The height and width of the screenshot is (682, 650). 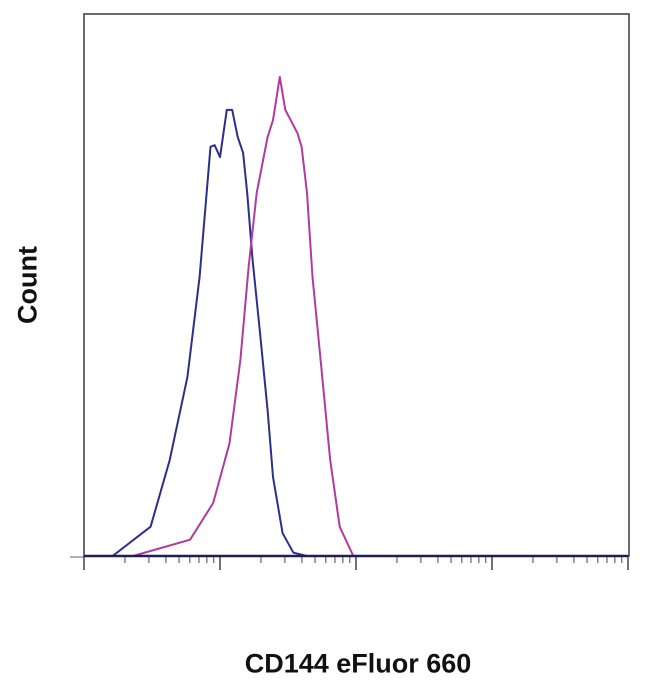 I want to click on x-axis-label: CD144 eFluor 660, so click(x=358, y=663).